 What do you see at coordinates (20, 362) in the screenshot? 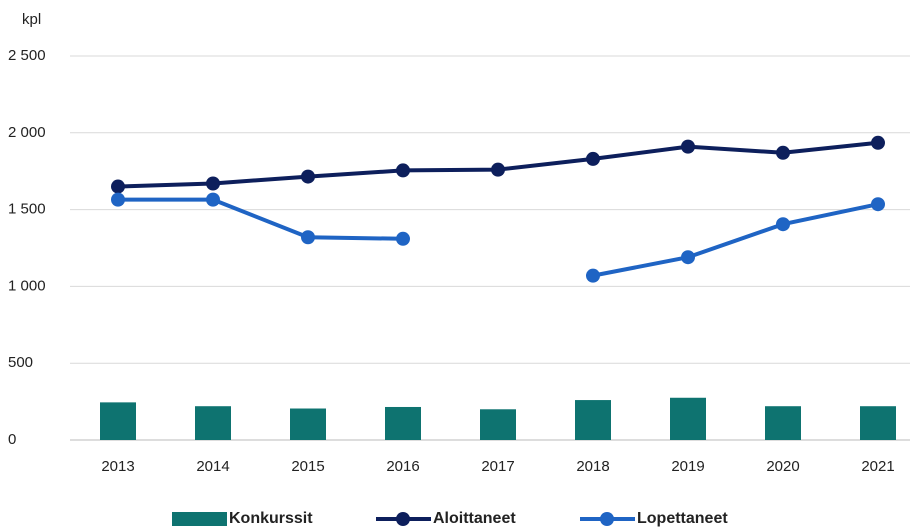
I see `y-tick-label: 500` at bounding box center [20, 362].